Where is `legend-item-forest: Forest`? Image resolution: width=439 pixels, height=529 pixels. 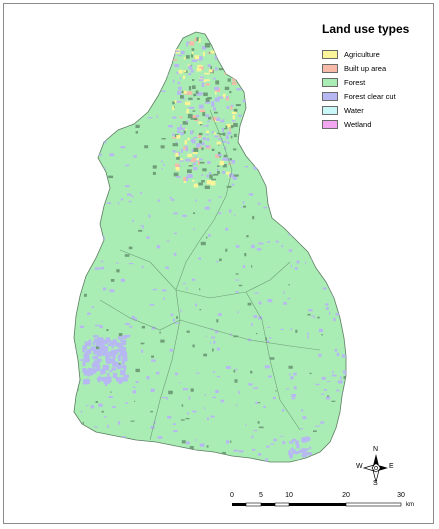 legend-item-forest: Forest is located at coordinates (343, 82).